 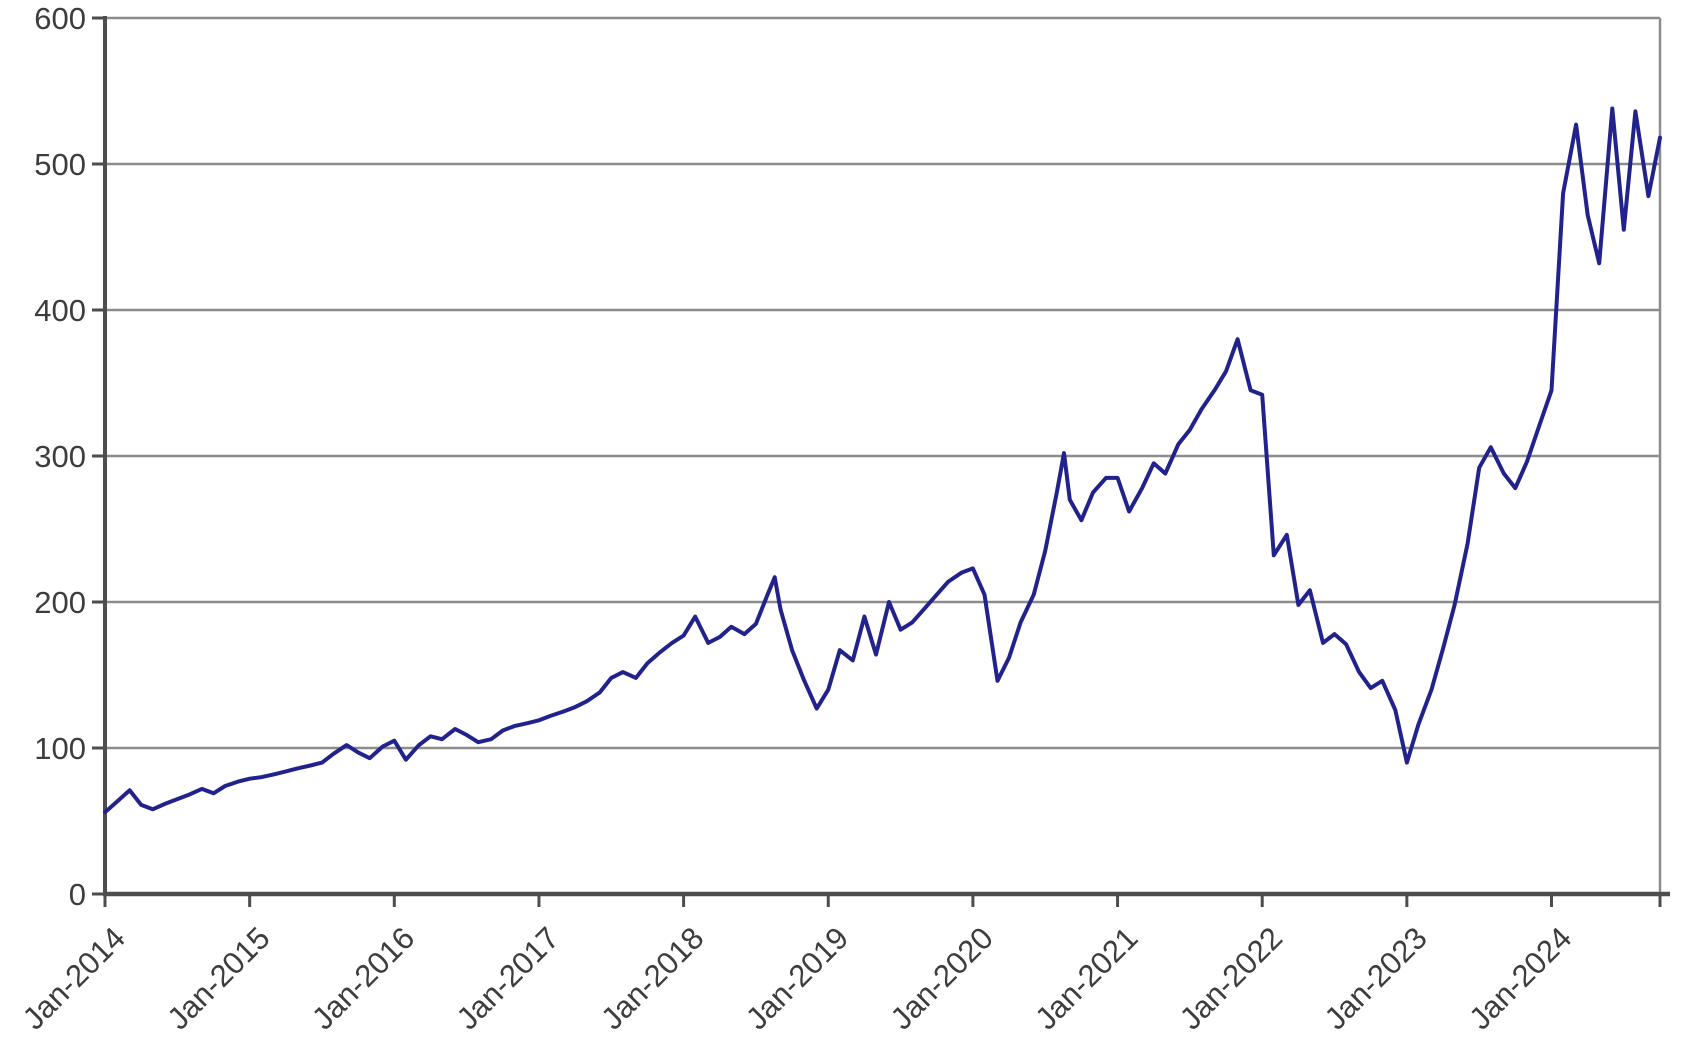 I want to click on y-axis-tick-label-600: 600, so click(x=60, y=18).